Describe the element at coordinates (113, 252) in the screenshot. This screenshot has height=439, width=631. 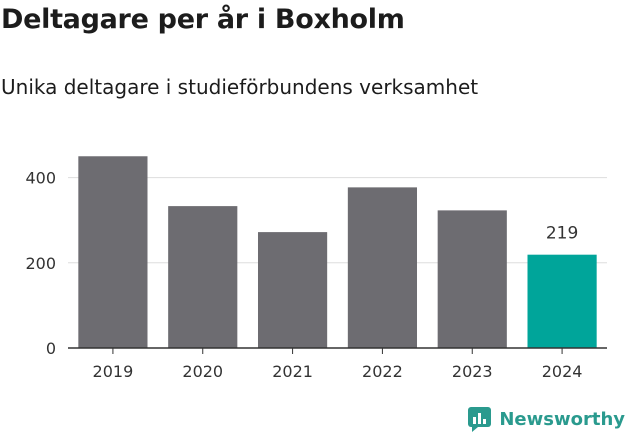
I see `bar-2019` at that location.